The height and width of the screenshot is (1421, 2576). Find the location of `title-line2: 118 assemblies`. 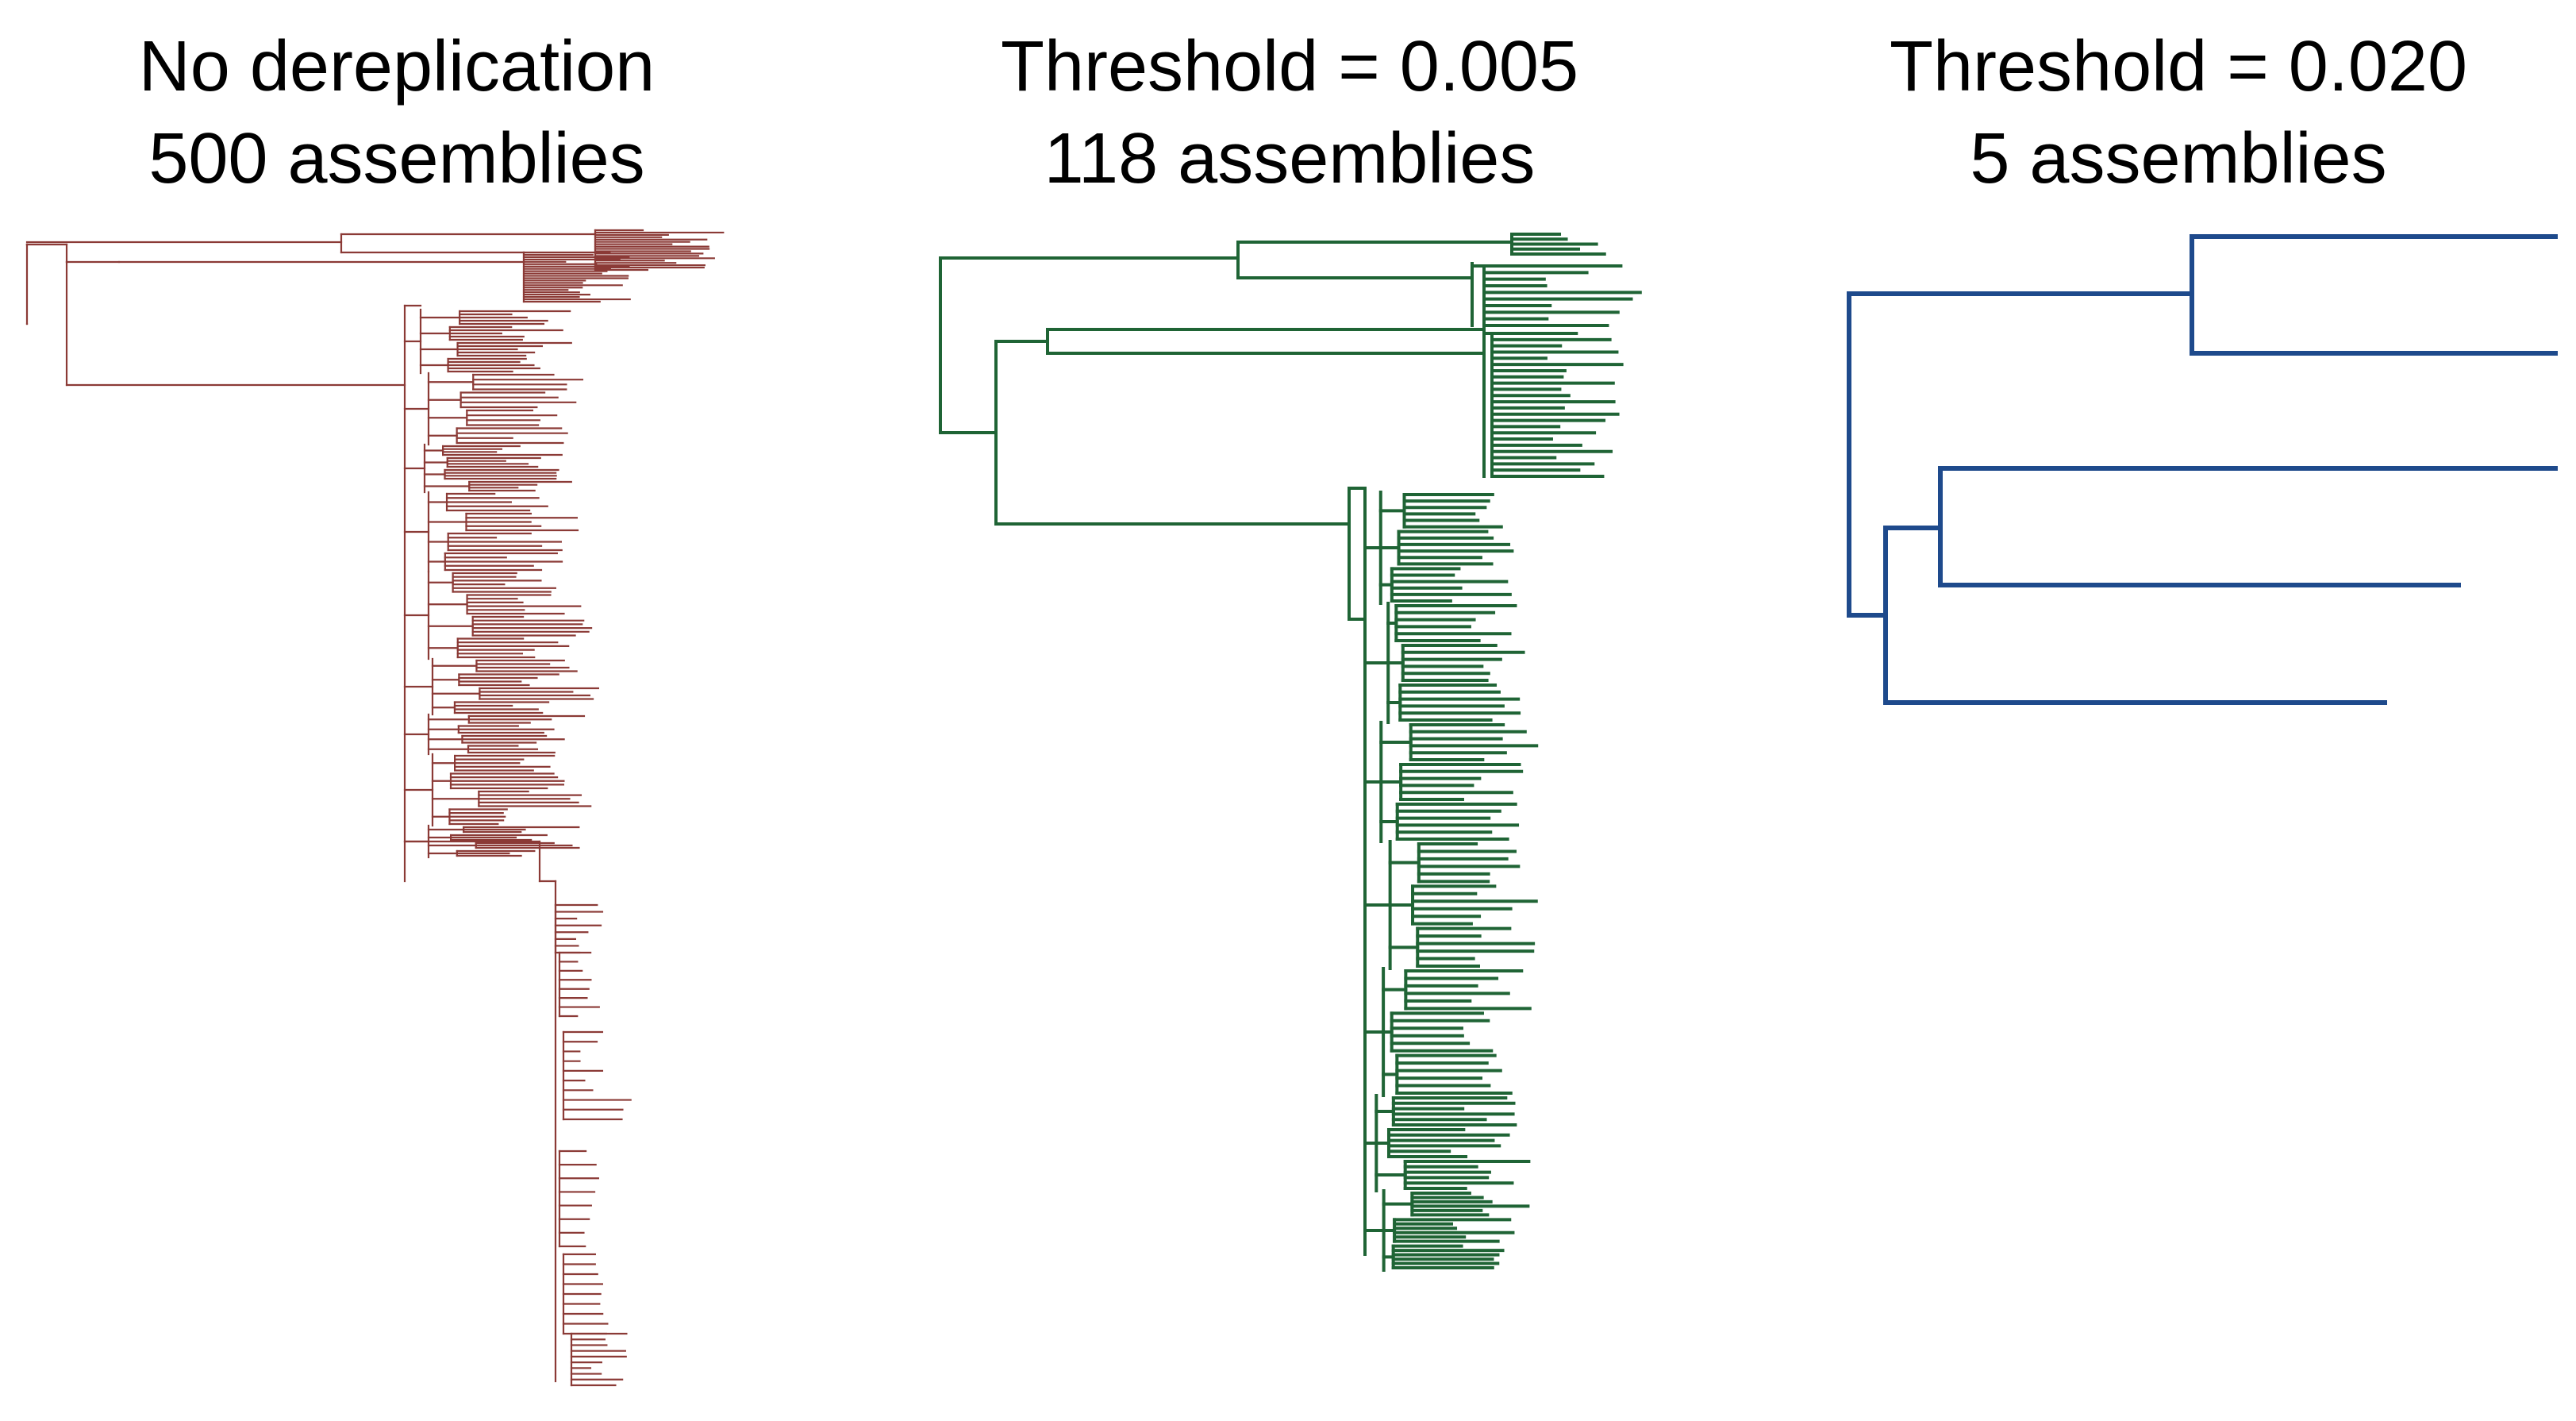

title-line2: 118 assemblies is located at coordinates (1290, 158).